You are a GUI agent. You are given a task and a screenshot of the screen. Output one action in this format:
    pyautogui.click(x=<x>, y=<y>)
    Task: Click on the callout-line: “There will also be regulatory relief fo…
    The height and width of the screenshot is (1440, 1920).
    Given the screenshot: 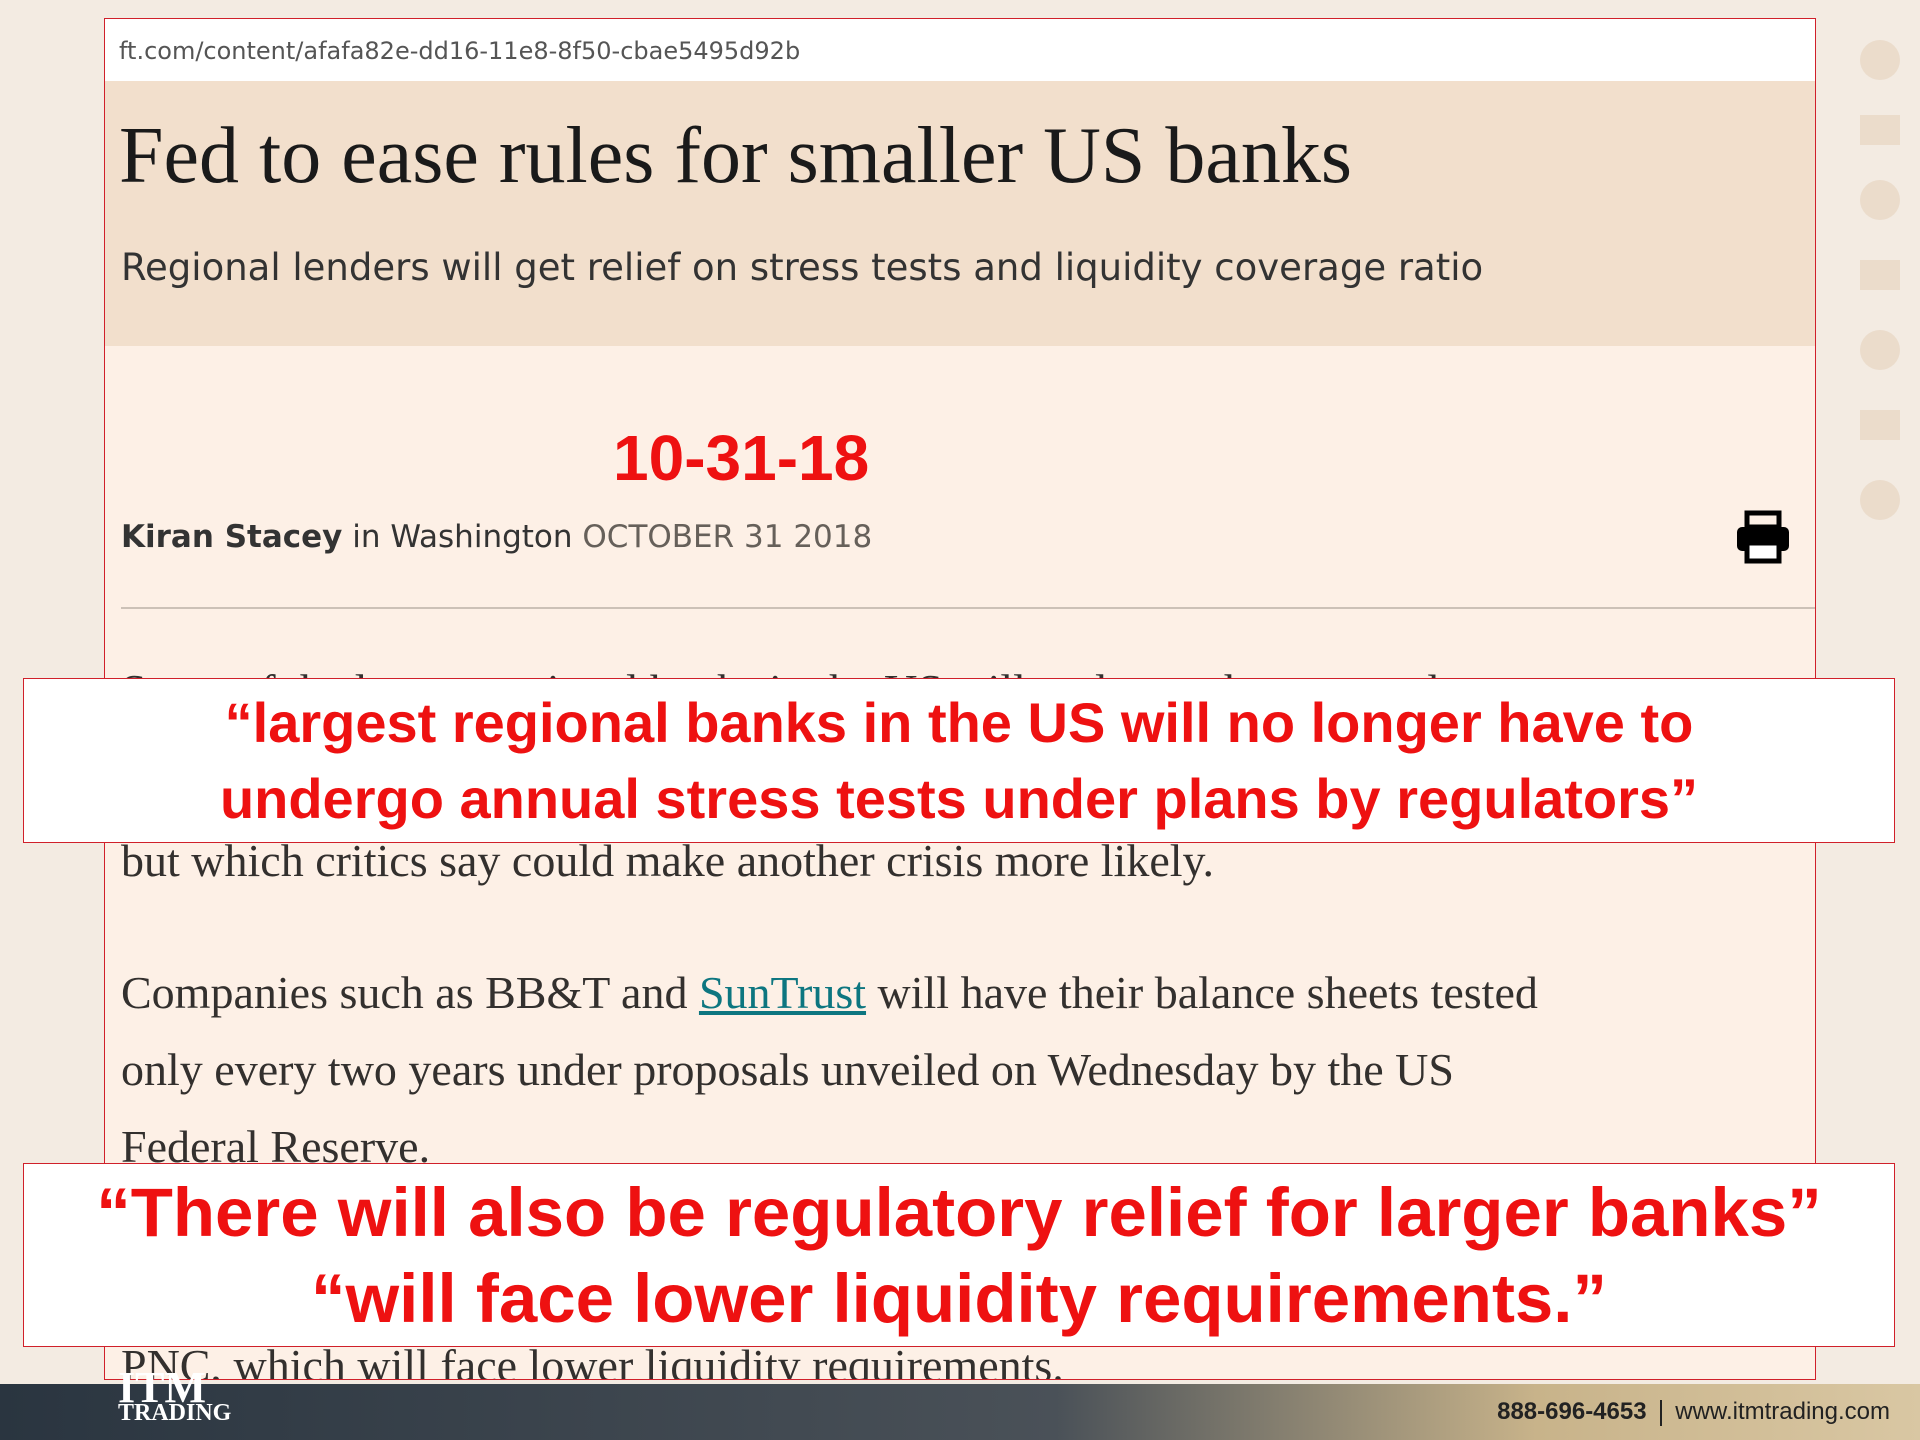 What is the action you would take?
    pyautogui.click(x=959, y=1212)
    